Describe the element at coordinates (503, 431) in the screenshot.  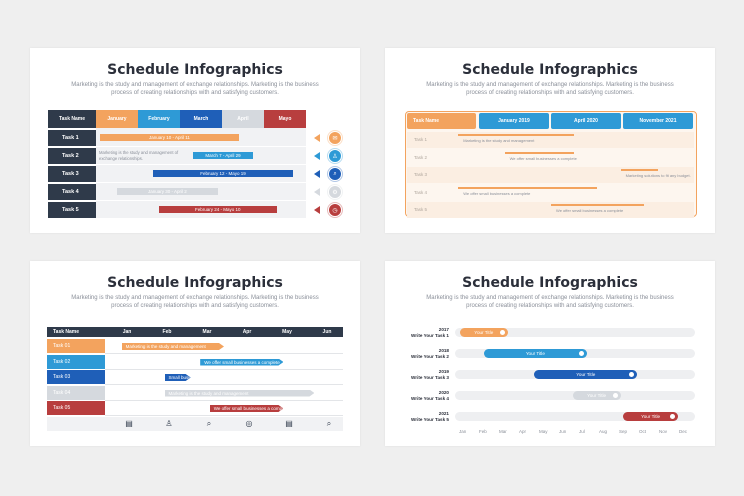
I see `month-label: Mar` at that location.